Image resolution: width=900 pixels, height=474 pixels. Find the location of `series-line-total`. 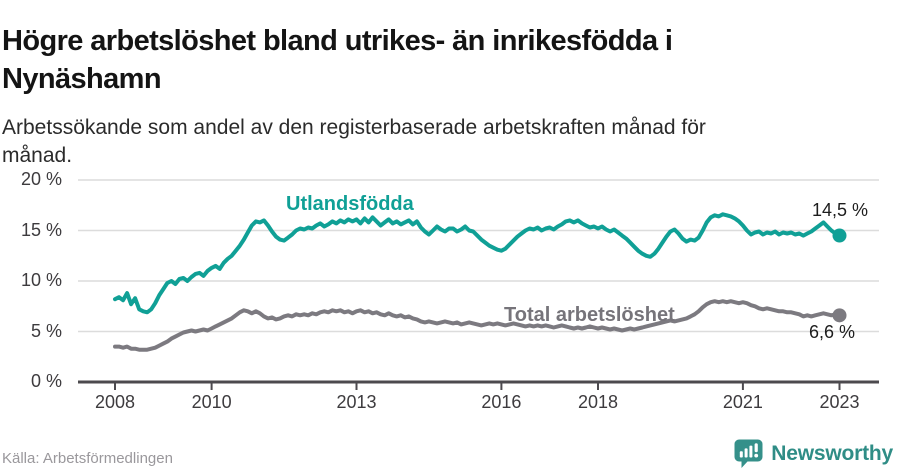

series-line-total is located at coordinates (477, 325).